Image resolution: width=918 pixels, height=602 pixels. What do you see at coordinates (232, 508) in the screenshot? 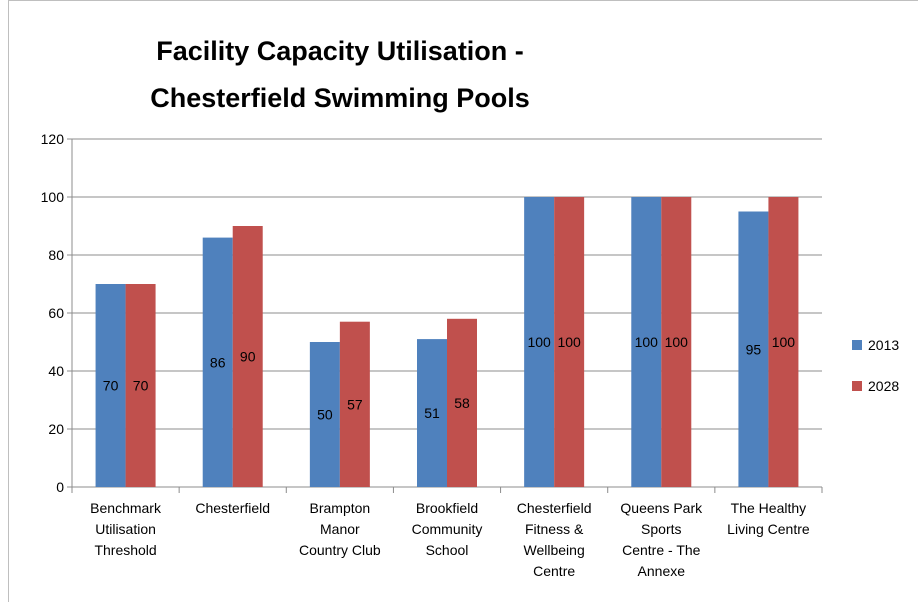
I see `x-tick-label: Chesterfield` at bounding box center [232, 508].